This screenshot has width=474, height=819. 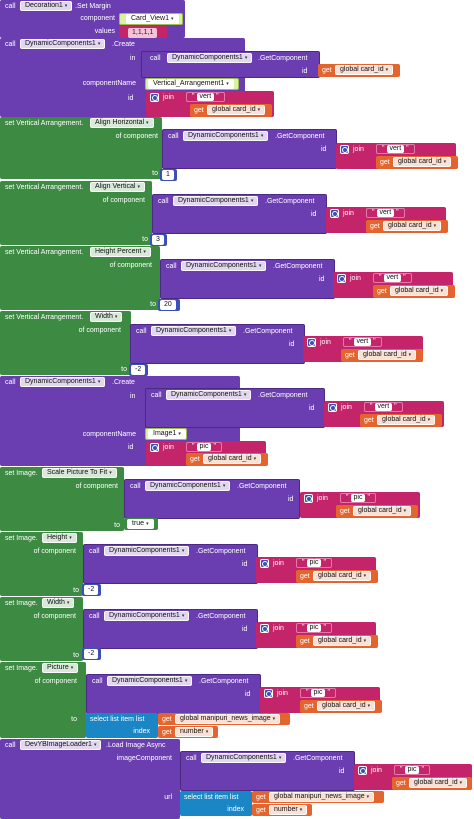 What do you see at coordinates (122, 123) in the screenshot?
I see `property-dropdown: Align Horizontal ▾` at bounding box center [122, 123].